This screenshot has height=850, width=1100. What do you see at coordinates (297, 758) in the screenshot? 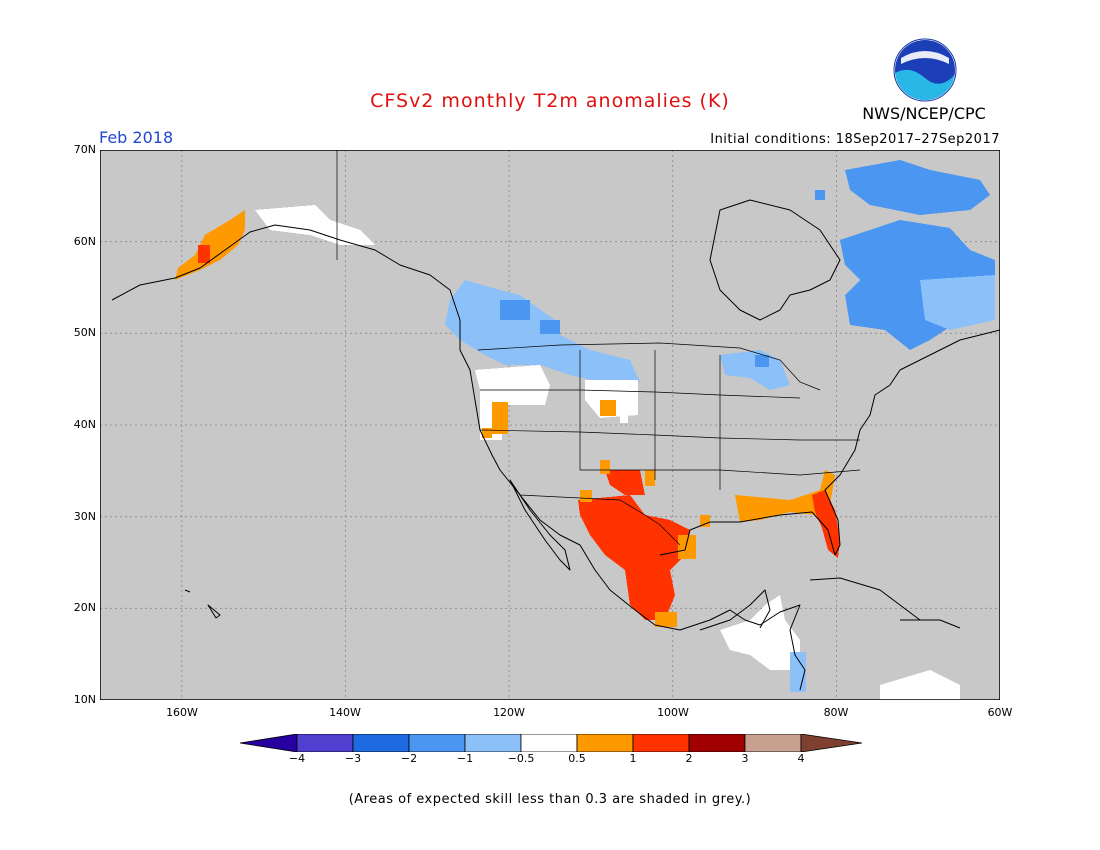
I see `colorbar-label: −4` at bounding box center [297, 758].